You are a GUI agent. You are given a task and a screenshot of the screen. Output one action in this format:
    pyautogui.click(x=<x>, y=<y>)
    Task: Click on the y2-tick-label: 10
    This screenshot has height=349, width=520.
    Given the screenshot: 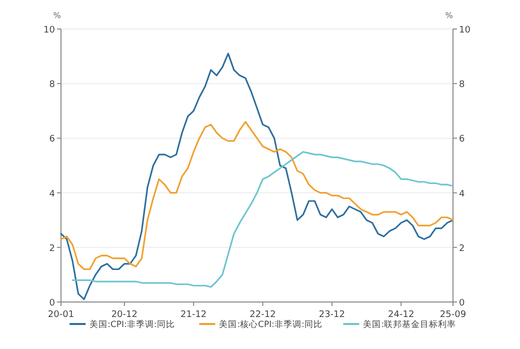 What is the action you would take?
    pyautogui.click(x=465, y=31)
    